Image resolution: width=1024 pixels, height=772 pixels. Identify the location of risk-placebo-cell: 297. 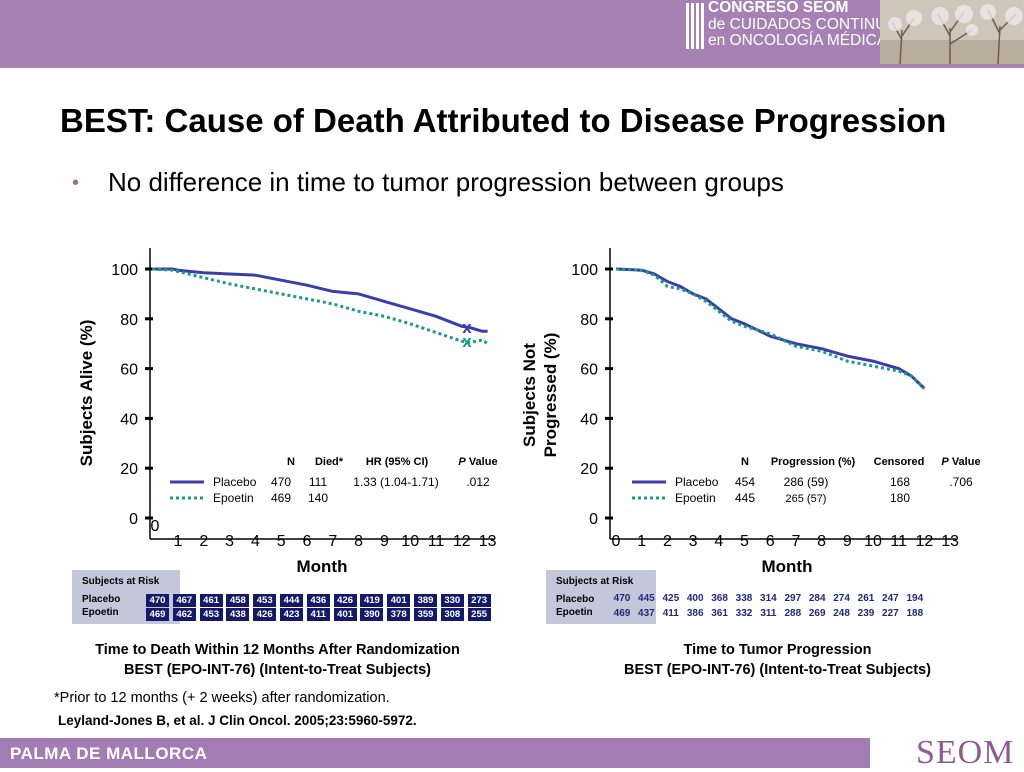
(793, 598).